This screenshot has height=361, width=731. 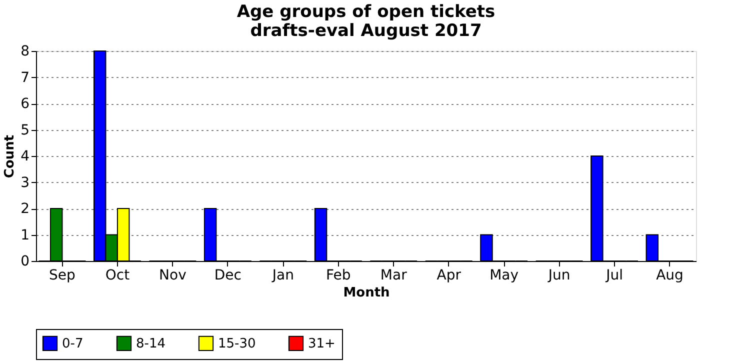 What do you see at coordinates (62, 276) in the screenshot?
I see `x-tick-label: Sep` at bounding box center [62, 276].